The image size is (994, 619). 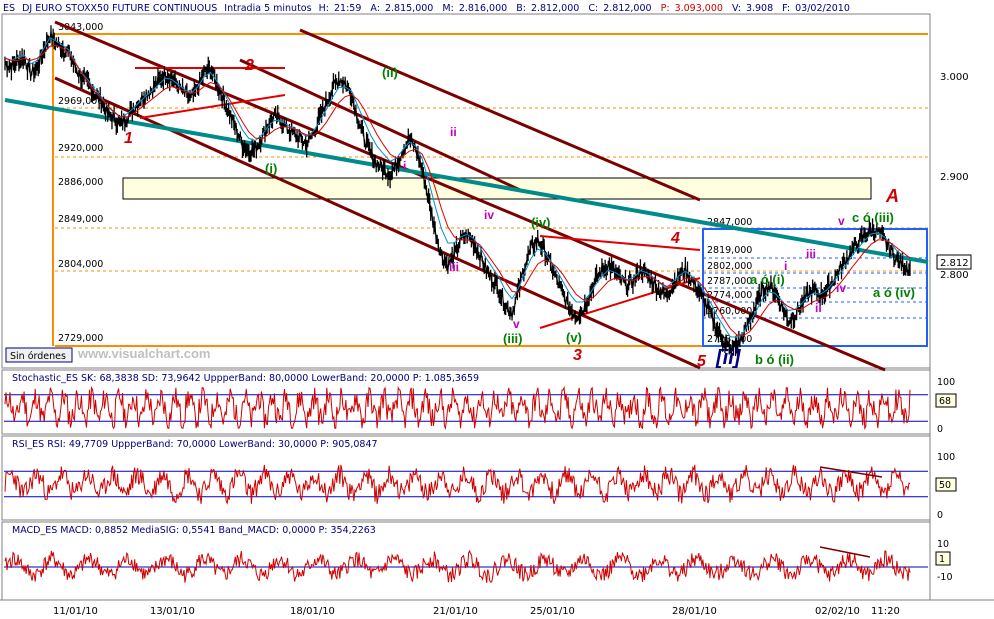 I want to click on m-label: M:, so click(x=447, y=8).